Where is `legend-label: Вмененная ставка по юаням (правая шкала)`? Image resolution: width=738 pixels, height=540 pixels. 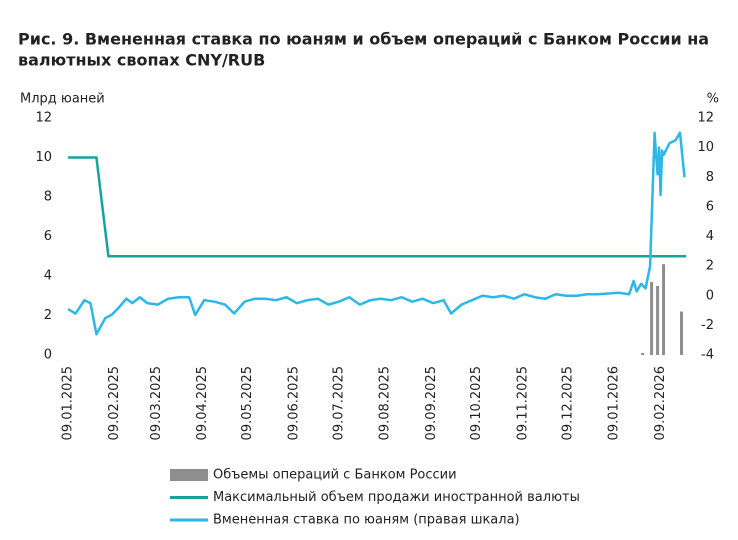
legend-label: Вмененная ставка по юаням (правая шкала) is located at coordinates (366, 520).